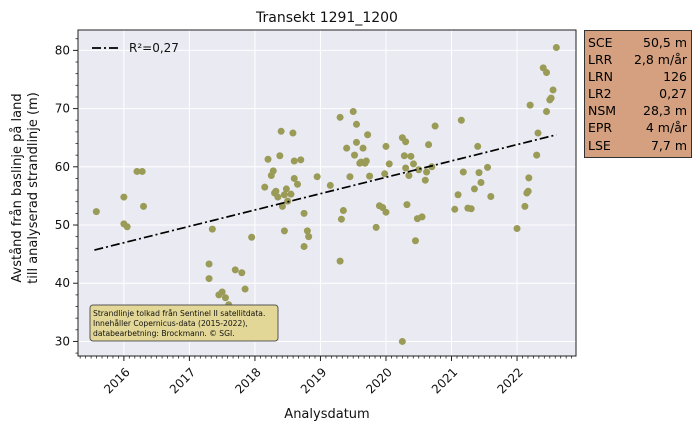 Image resolution: width=698 pixels, height=431 pixels. What do you see at coordinates (62, 109) in the screenshot?
I see `y-tick-label: 70` at bounding box center [62, 109].